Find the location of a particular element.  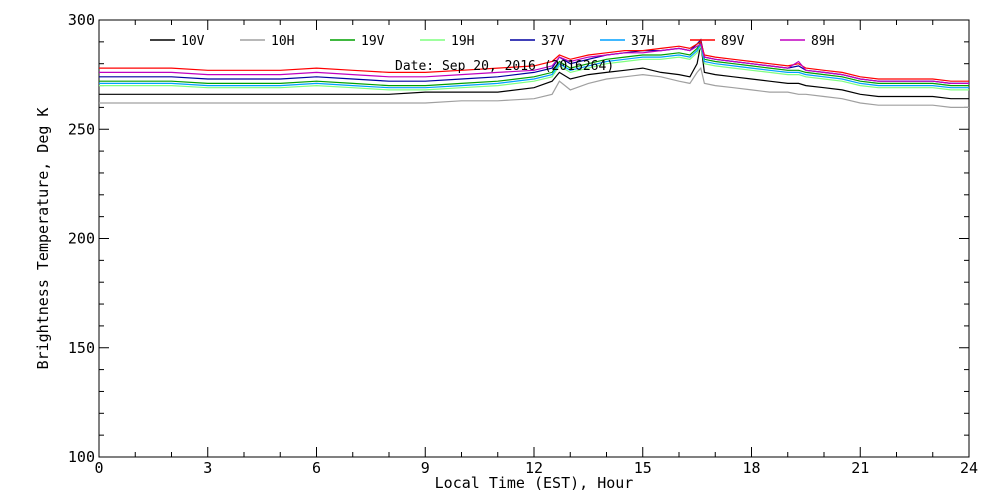

y-tick-label: 200 is located at coordinates (81, 239).